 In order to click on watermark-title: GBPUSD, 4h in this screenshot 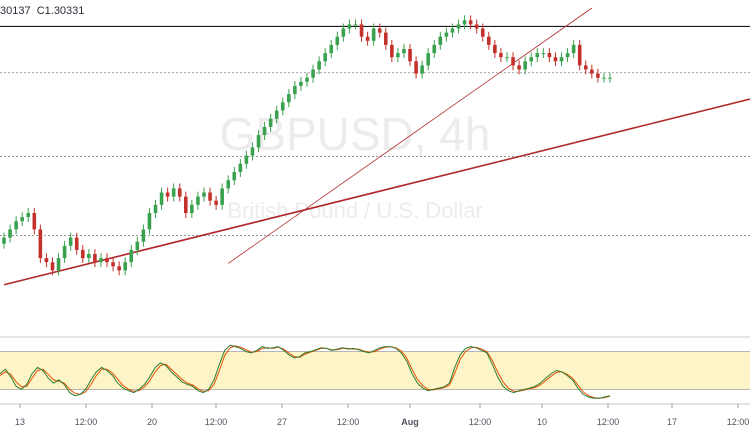, I will do `click(355, 134)`.